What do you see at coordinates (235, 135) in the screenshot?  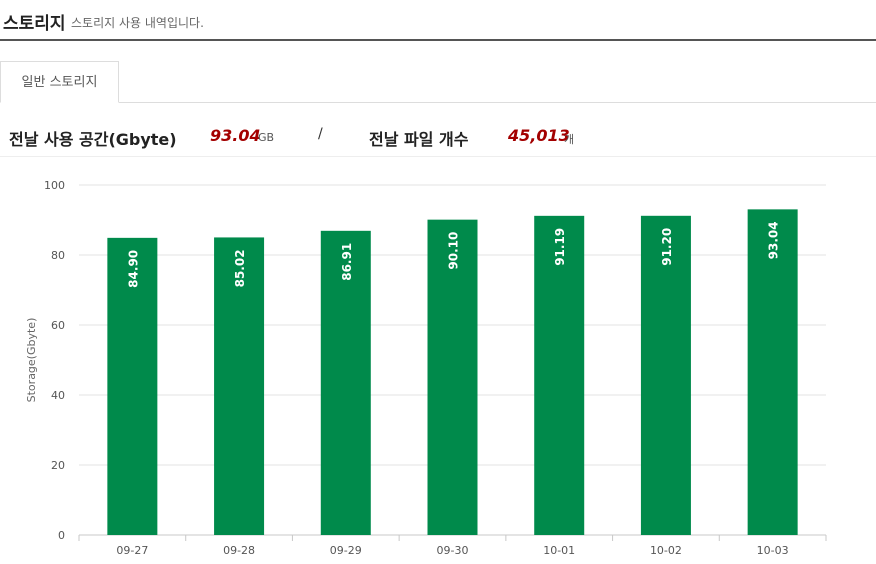 I see `space-value: 93.04` at bounding box center [235, 135].